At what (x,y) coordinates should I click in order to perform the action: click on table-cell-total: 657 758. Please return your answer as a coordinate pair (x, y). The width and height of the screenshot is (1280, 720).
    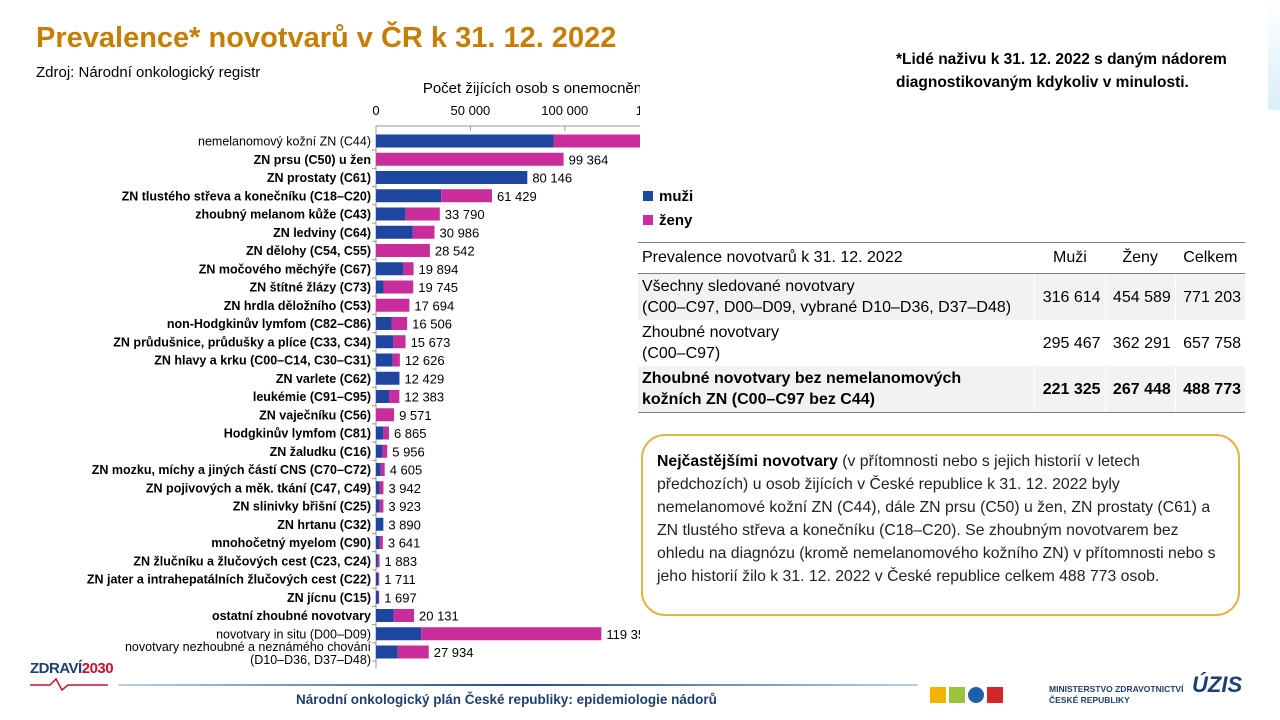
    Looking at the image, I should click on (1209, 343).